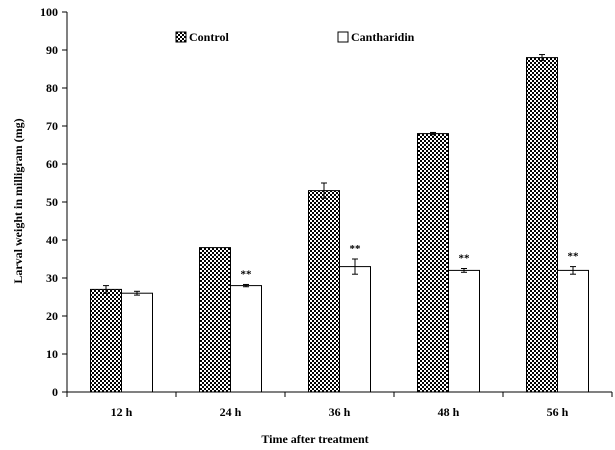 This screenshot has height=450, width=615. I want to click on x-tick-label: 56 h, so click(558, 412).